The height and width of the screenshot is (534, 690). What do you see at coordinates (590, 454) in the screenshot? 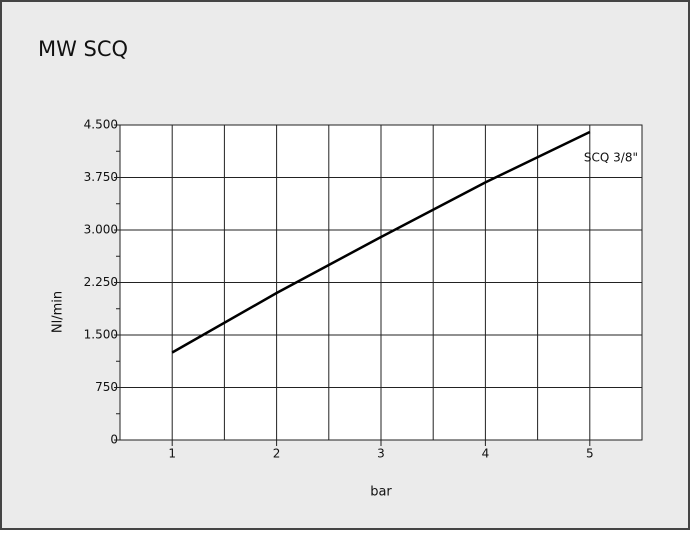
I see `x-tick-label: 5` at bounding box center [590, 454].